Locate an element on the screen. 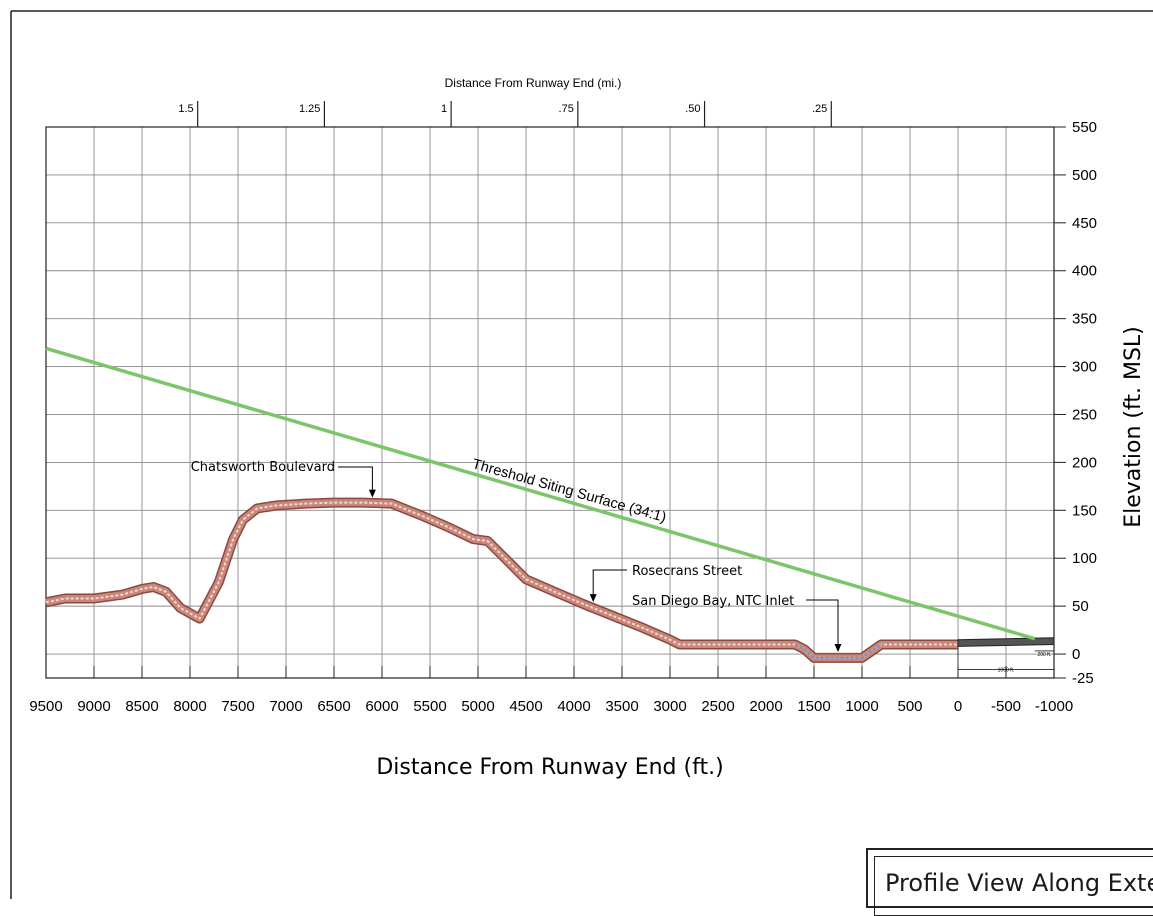  y-tick-label: 450 is located at coordinates (1084, 223).